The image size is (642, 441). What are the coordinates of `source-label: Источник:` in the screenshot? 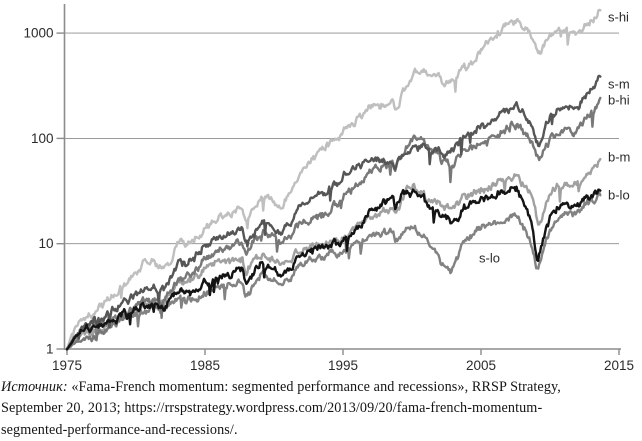 It's located at (34, 387).